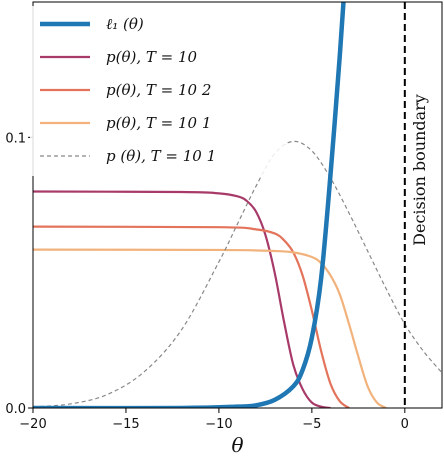  Describe the element at coordinates (125, 24) in the screenshot. I see `legend-entry-0: ℓ₁ (θ)` at that location.